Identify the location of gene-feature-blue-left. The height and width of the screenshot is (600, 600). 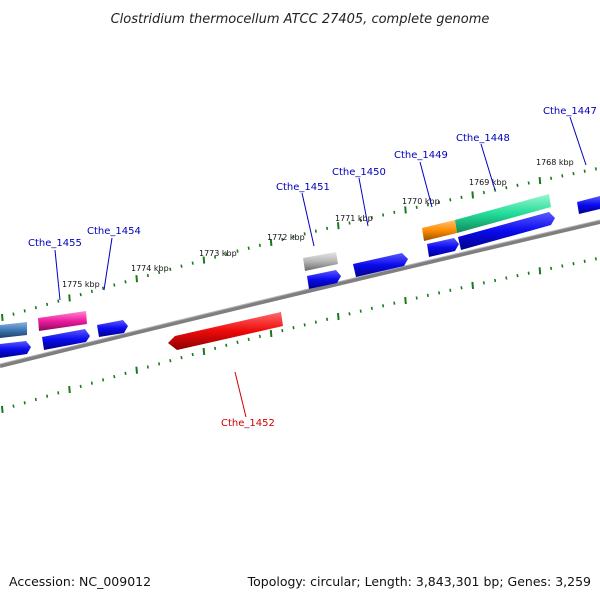
(15, 349).